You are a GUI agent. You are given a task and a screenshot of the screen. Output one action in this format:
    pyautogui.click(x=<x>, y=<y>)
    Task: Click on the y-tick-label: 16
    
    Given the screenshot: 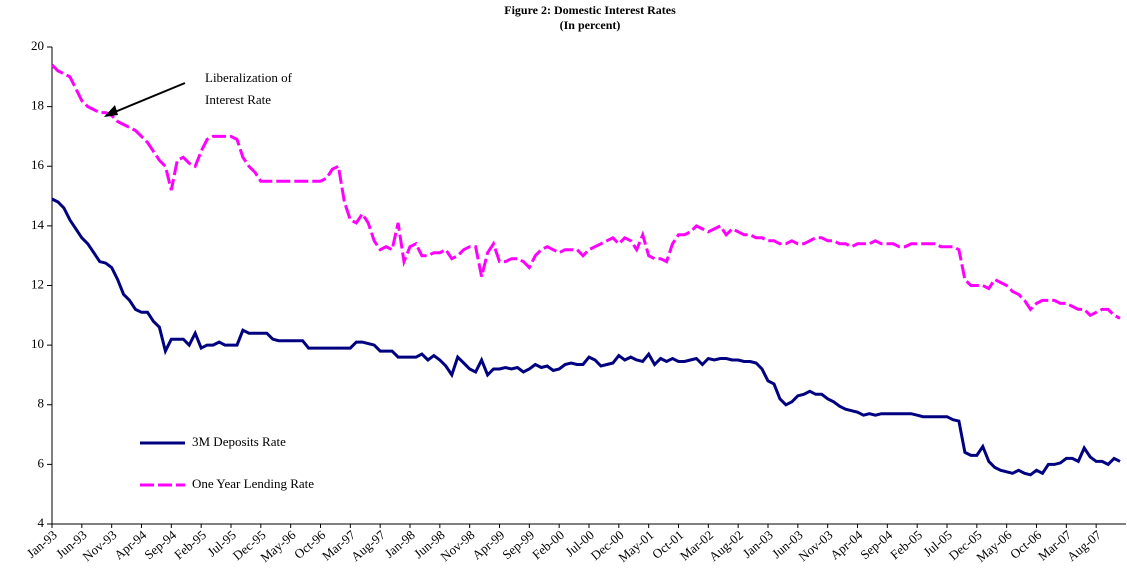 What is the action you would take?
    pyautogui.click(x=38, y=164)
    